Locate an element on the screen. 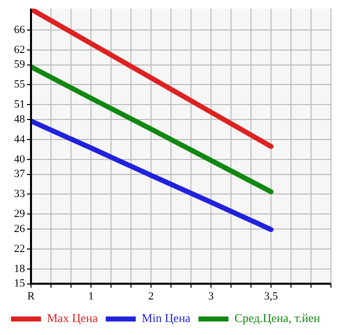 The width and height of the screenshot is (345, 335). y-tick-label: 62 is located at coordinates (19, 50).